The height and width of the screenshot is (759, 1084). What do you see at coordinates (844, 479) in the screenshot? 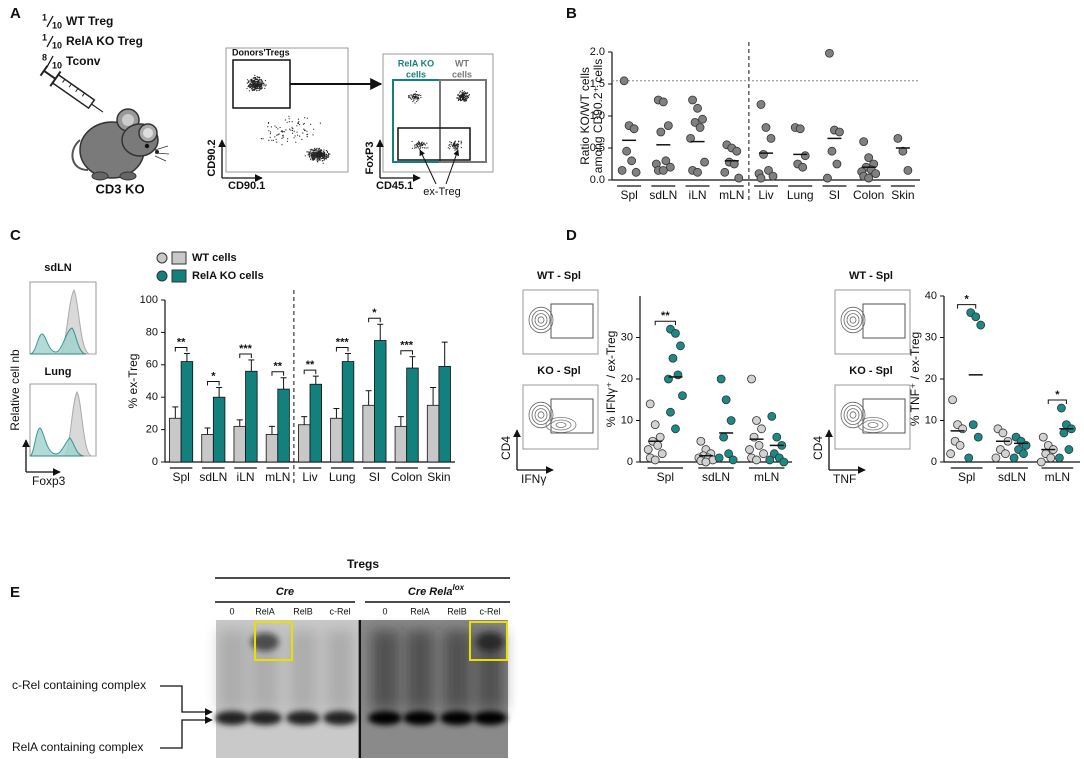
I see `axis-label: TNF` at bounding box center [844, 479].